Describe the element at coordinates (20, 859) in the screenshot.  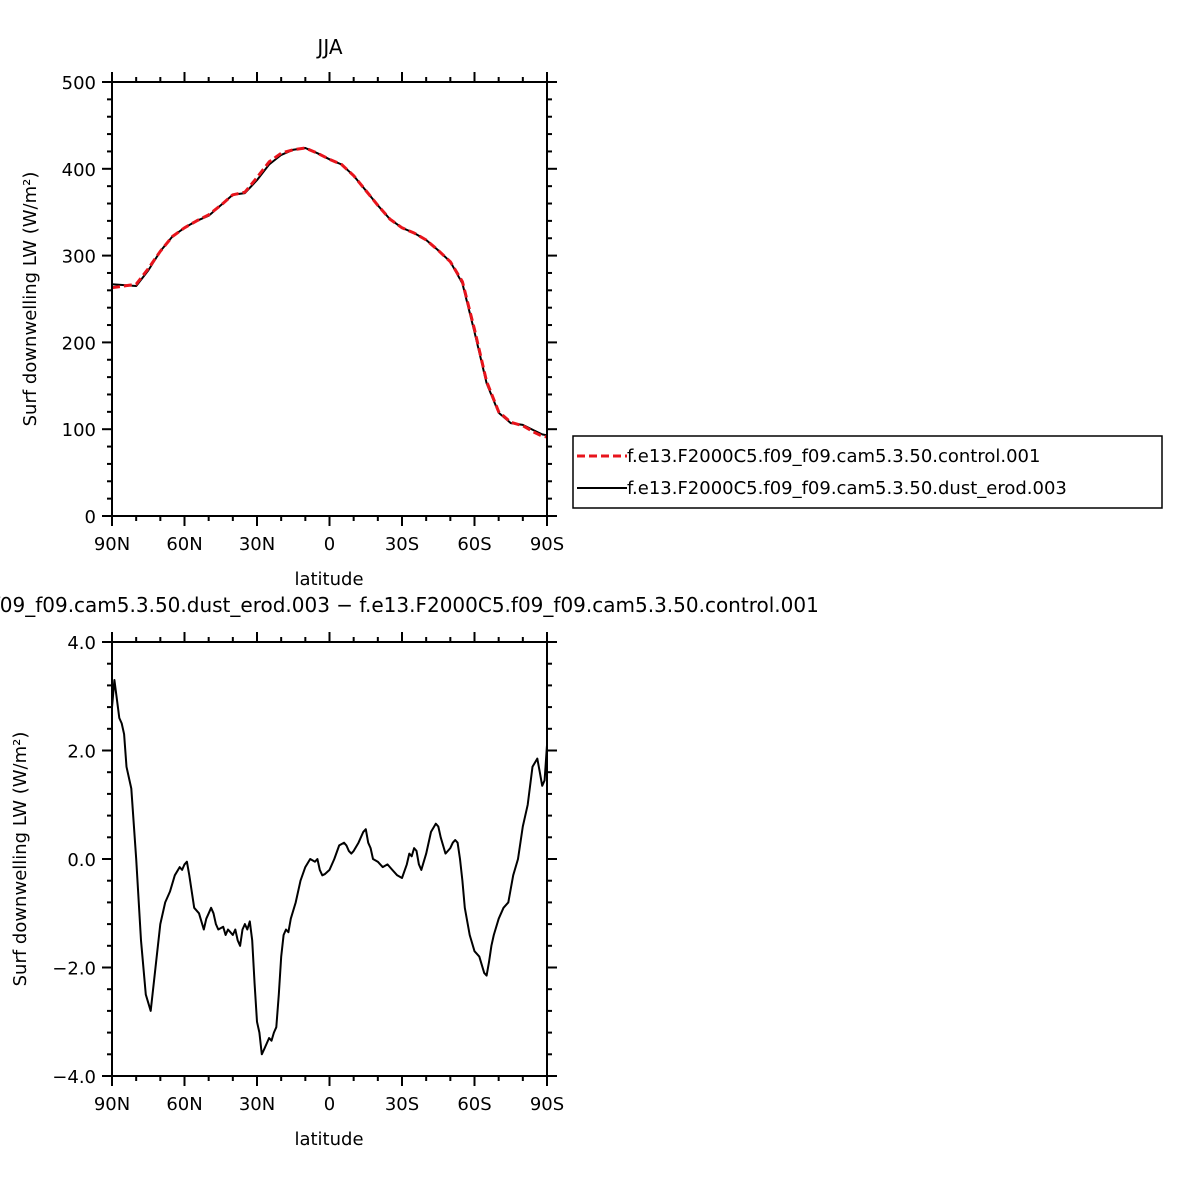
I see `bottom-y-axis-label: Surf downwelling LW (W/m²)` at that location.